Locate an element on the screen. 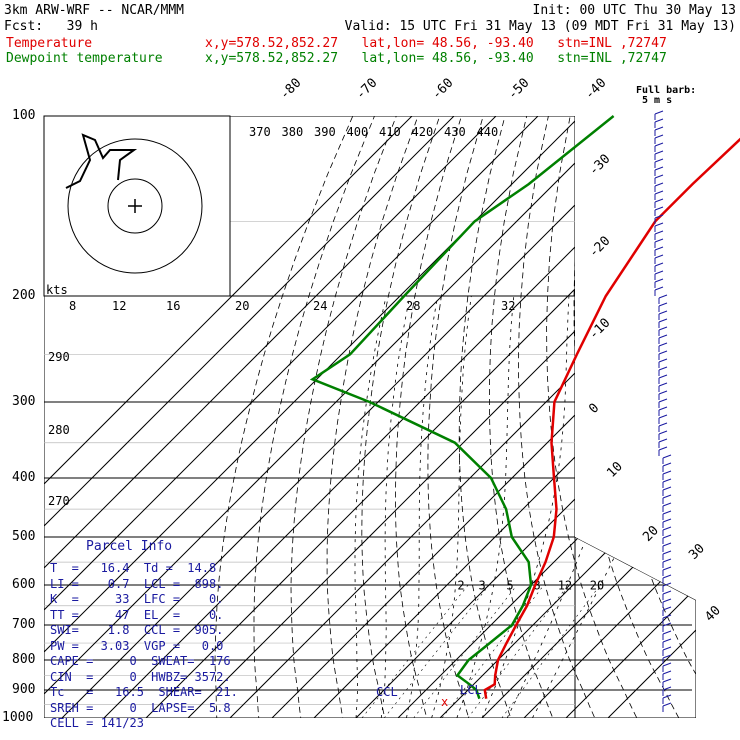  theta-label: 270 is located at coordinates (59, 501).